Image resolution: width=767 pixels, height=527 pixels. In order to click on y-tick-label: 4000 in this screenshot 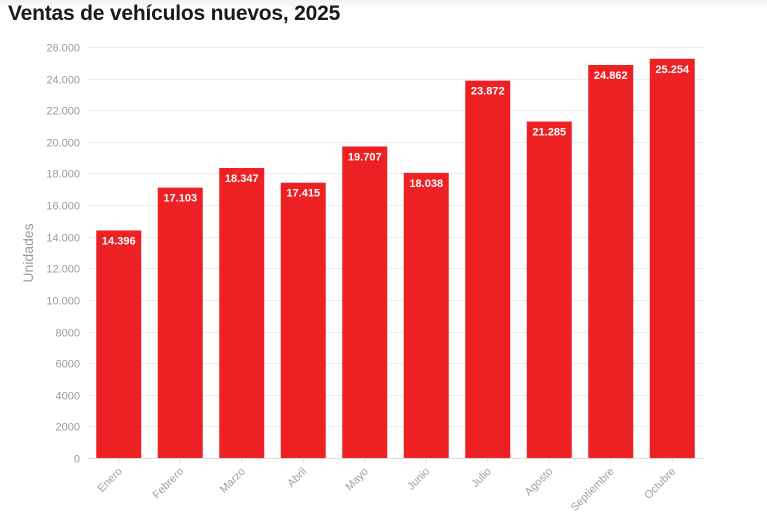, I will do `click(68, 397)`.